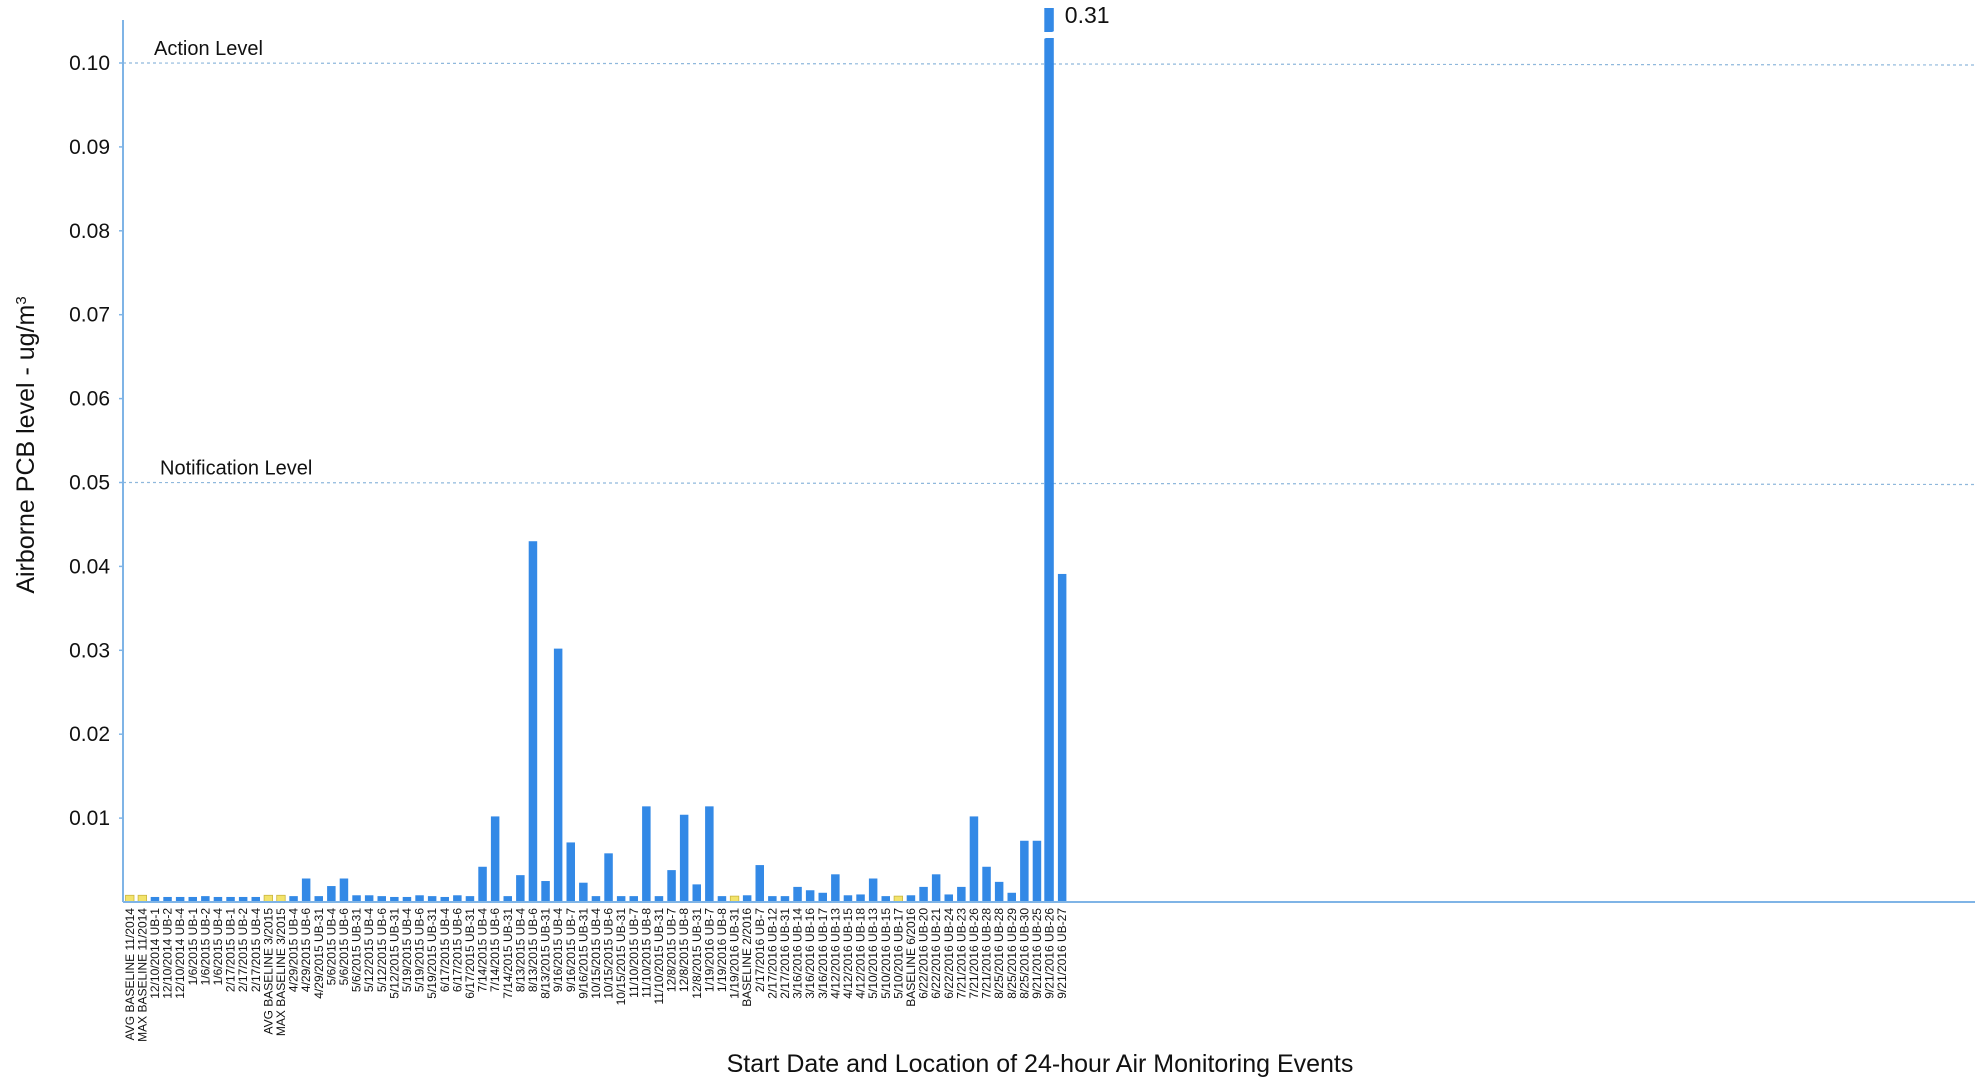  I want to click on x-tick-label: 5/10/2016 UB-17, so click(898, 953).